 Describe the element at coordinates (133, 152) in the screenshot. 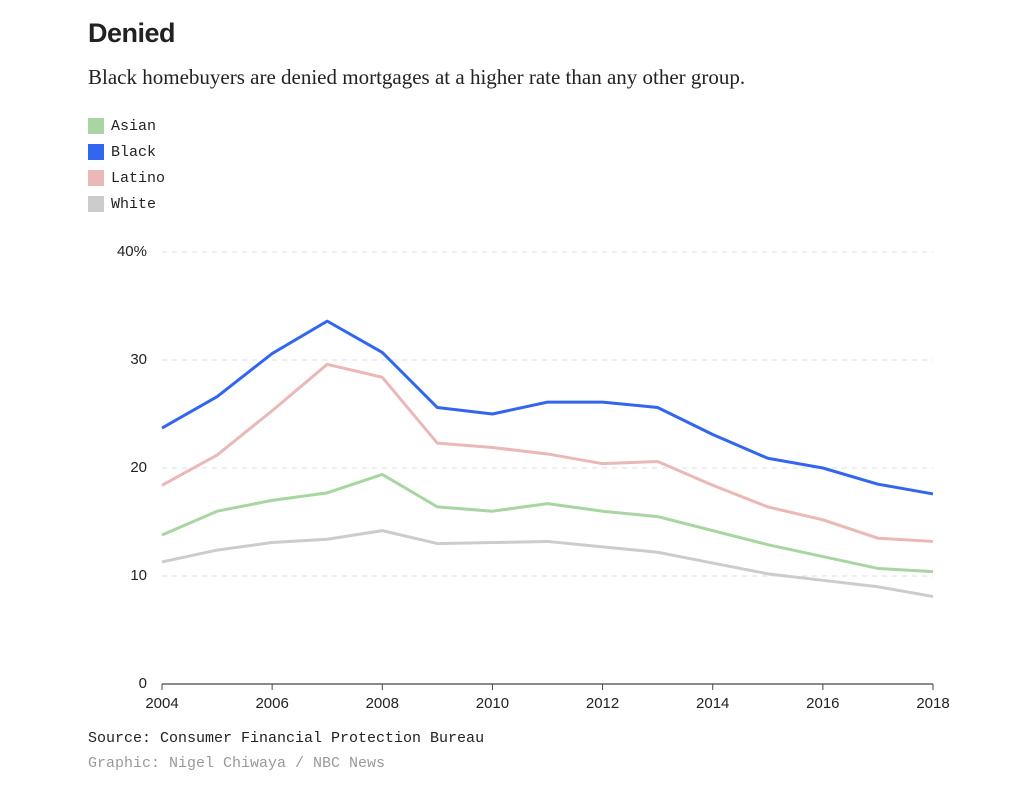

I see `legend-label: Black` at that location.